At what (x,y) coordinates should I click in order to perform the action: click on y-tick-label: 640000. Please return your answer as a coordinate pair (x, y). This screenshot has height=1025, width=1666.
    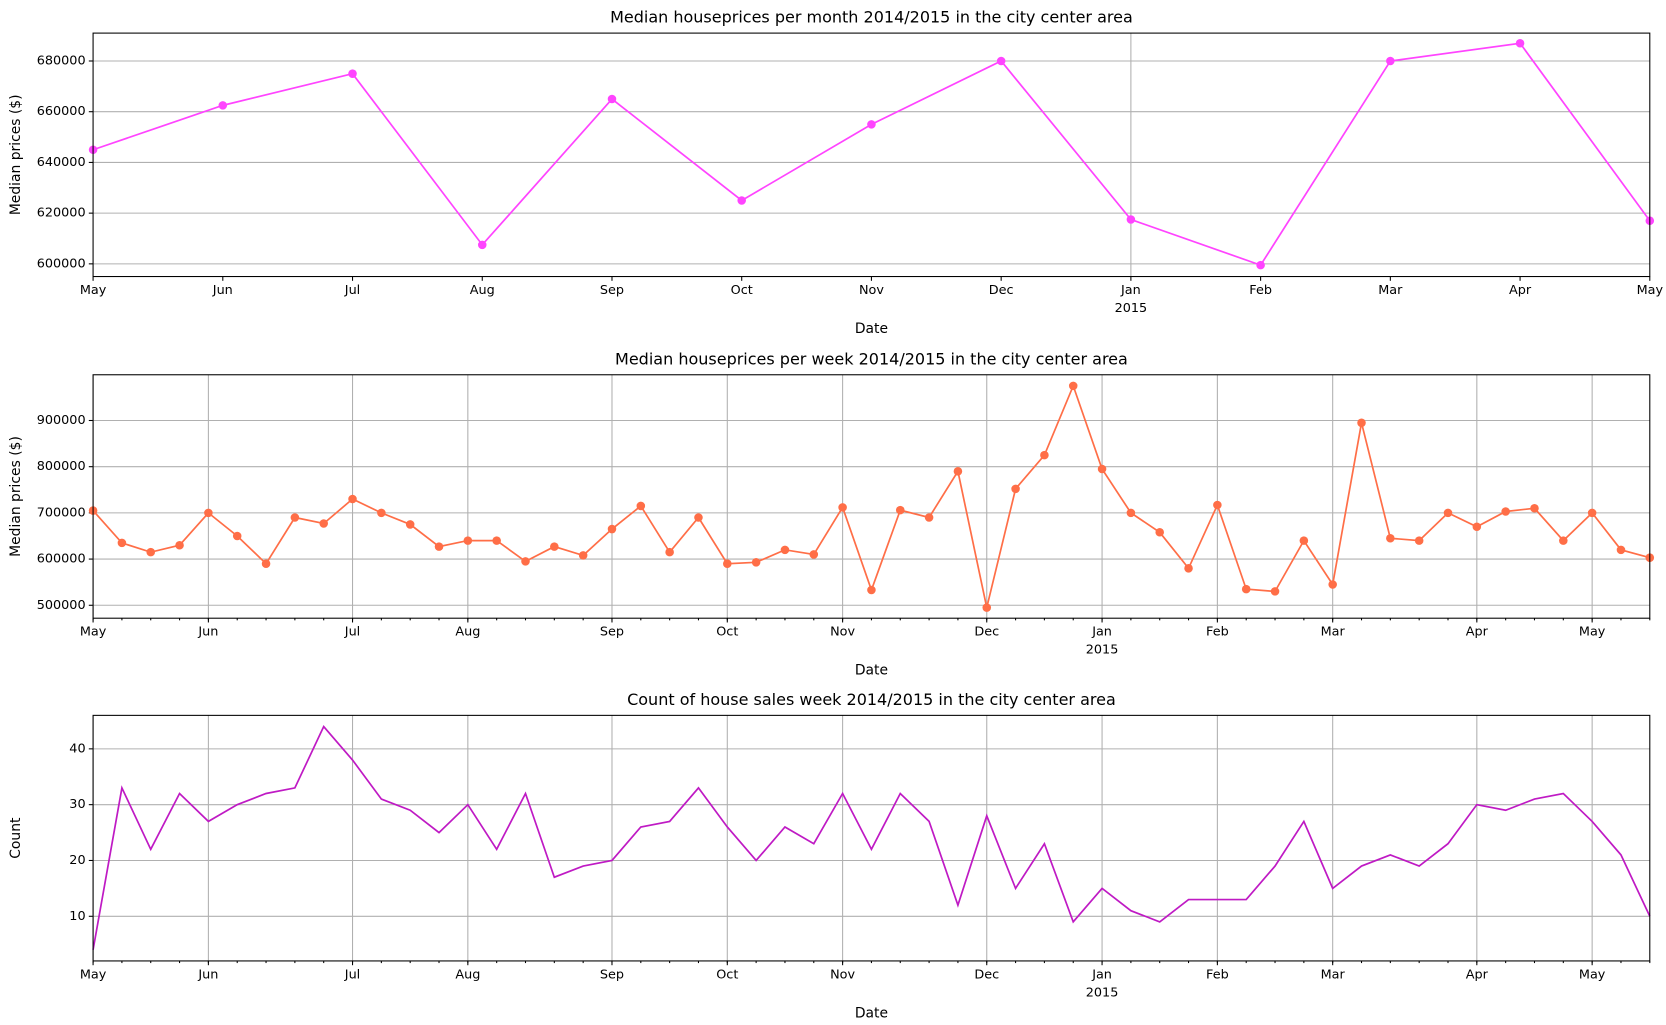
    Looking at the image, I should click on (61, 162).